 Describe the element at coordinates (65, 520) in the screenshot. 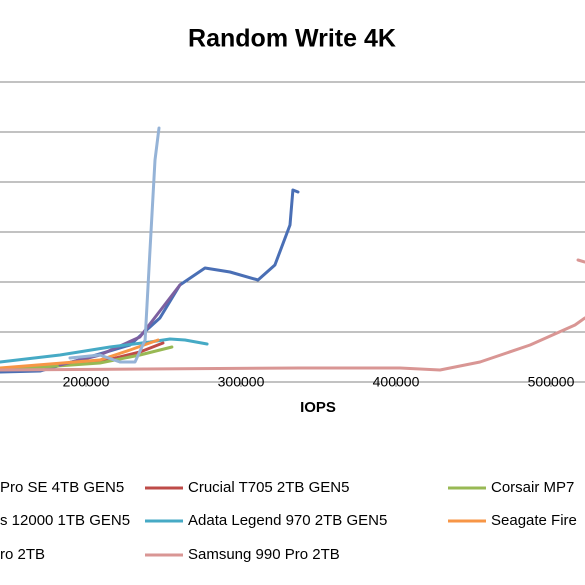

I see `legend-label: s 12000 1TB GEN5` at that location.